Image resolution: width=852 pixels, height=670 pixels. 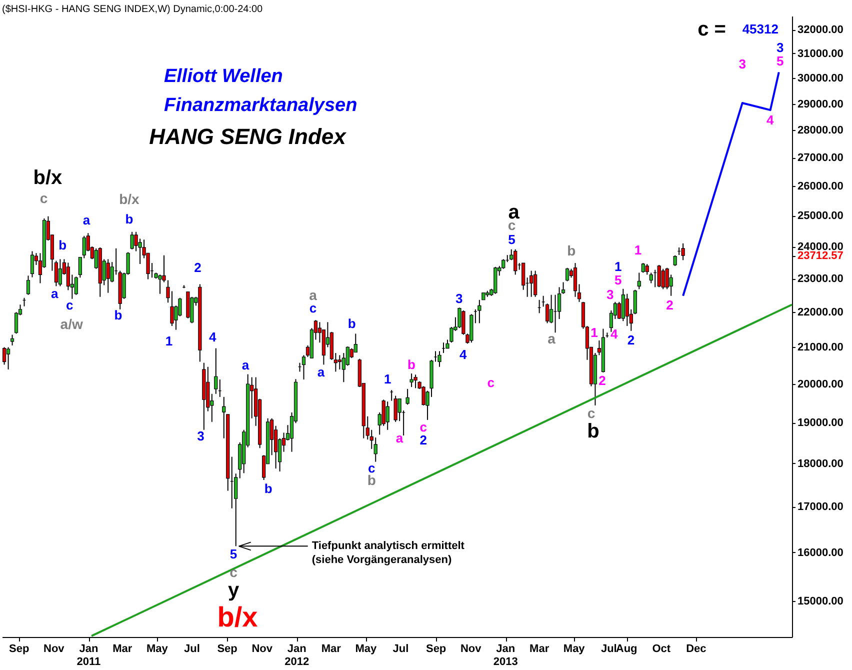 What do you see at coordinates (696, 649) in the screenshot?
I see `x-tick-label: Dec` at bounding box center [696, 649].